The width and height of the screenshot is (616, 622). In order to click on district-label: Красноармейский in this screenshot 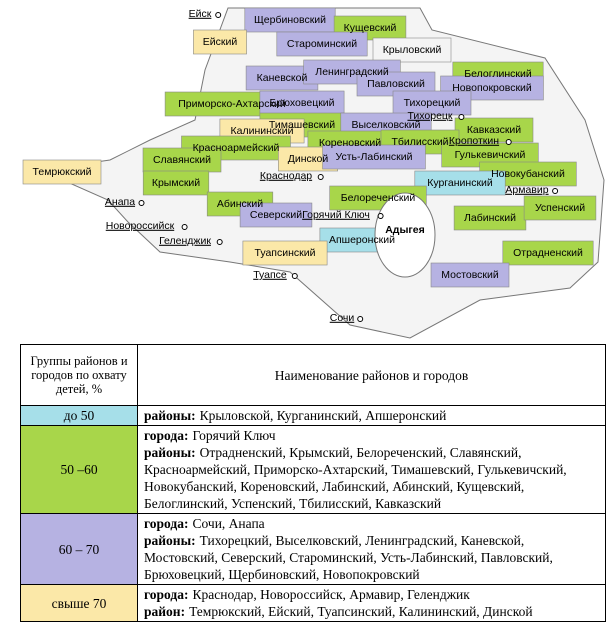, I will do `click(236, 148)`.